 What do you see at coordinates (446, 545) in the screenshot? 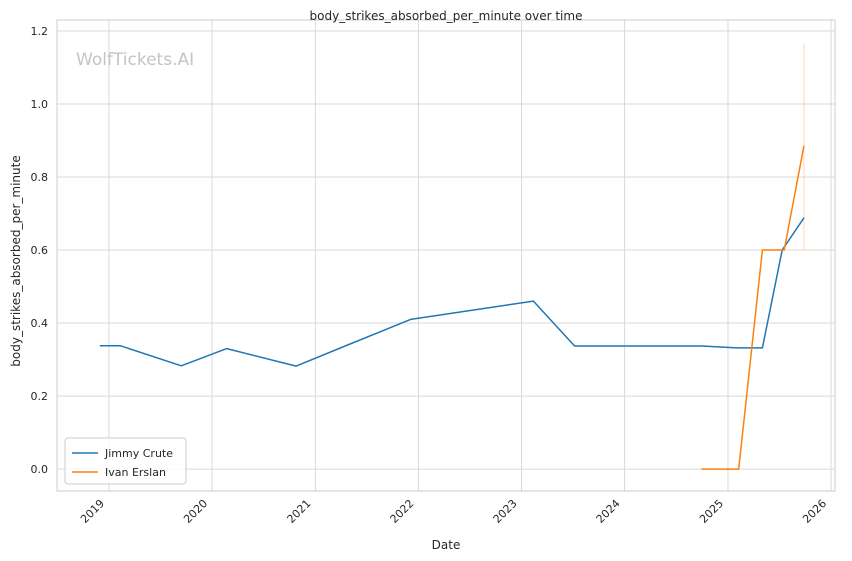
I see `x-axis-label: Date` at bounding box center [446, 545].